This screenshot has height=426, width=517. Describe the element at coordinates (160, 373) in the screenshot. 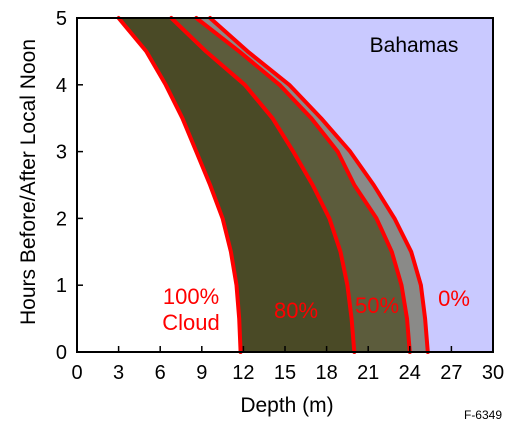

I see `x-tick-label: 6` at that location.